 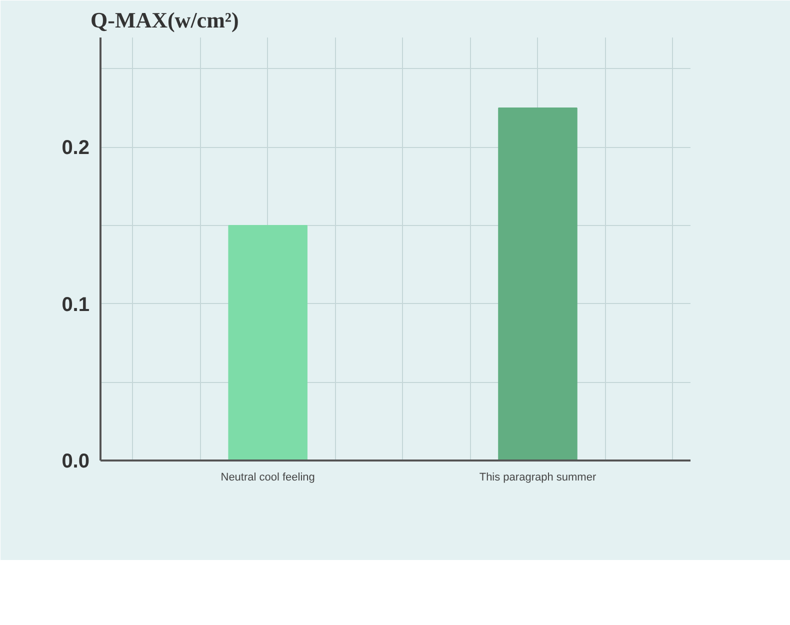 I want to click on y-tick-label: 0.2, so click(x=76, y=148).